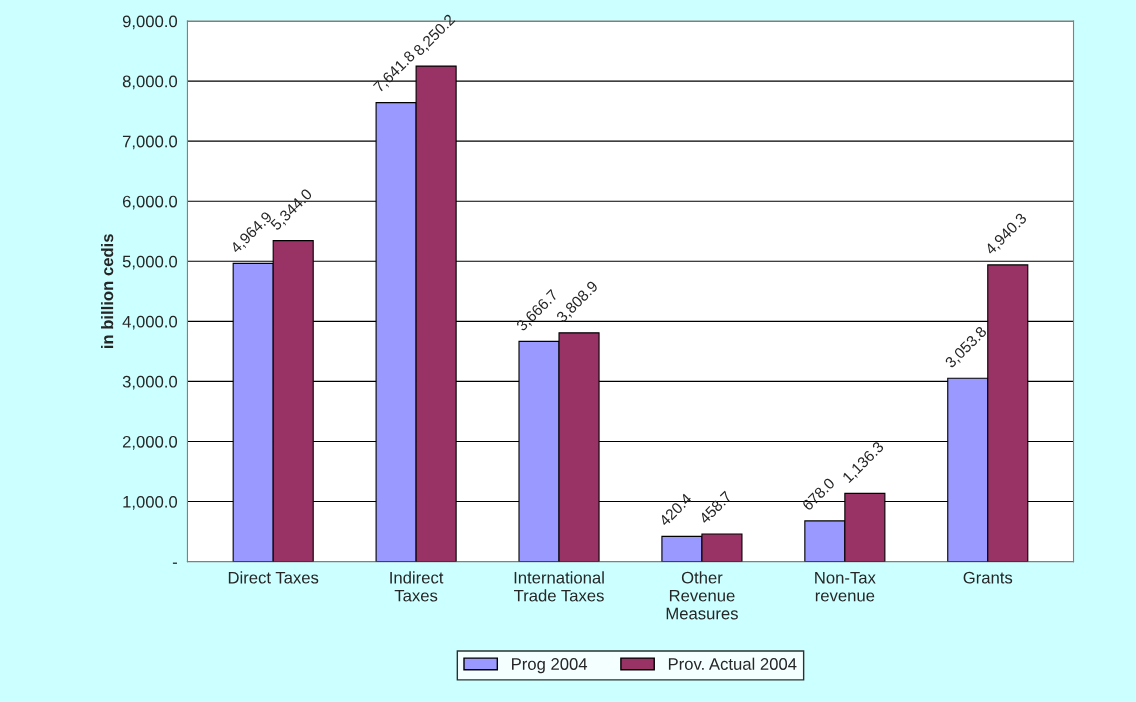 This screenshot has height=702, width=1136. I want to click on y-tick-label: 3,000.0, so click(150, 382).